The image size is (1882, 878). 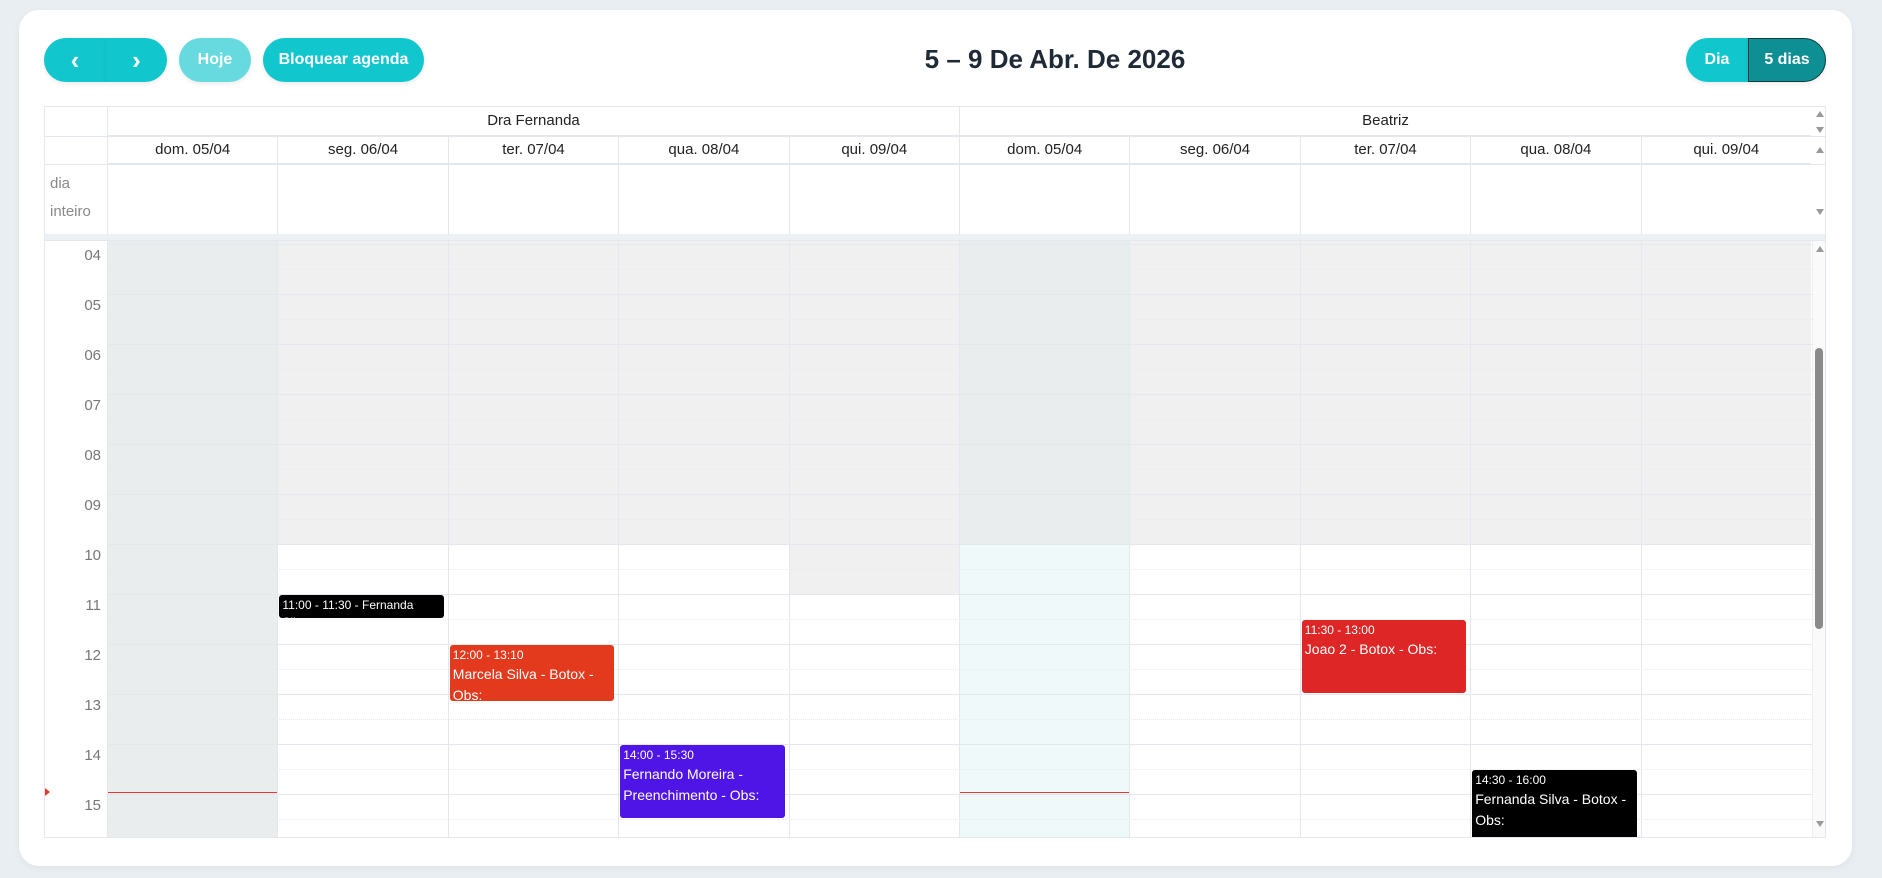 What do you see at coordinates (92, 255) in the screenshot?
I see `hour-label: 04` at bounding box center [92, 255].